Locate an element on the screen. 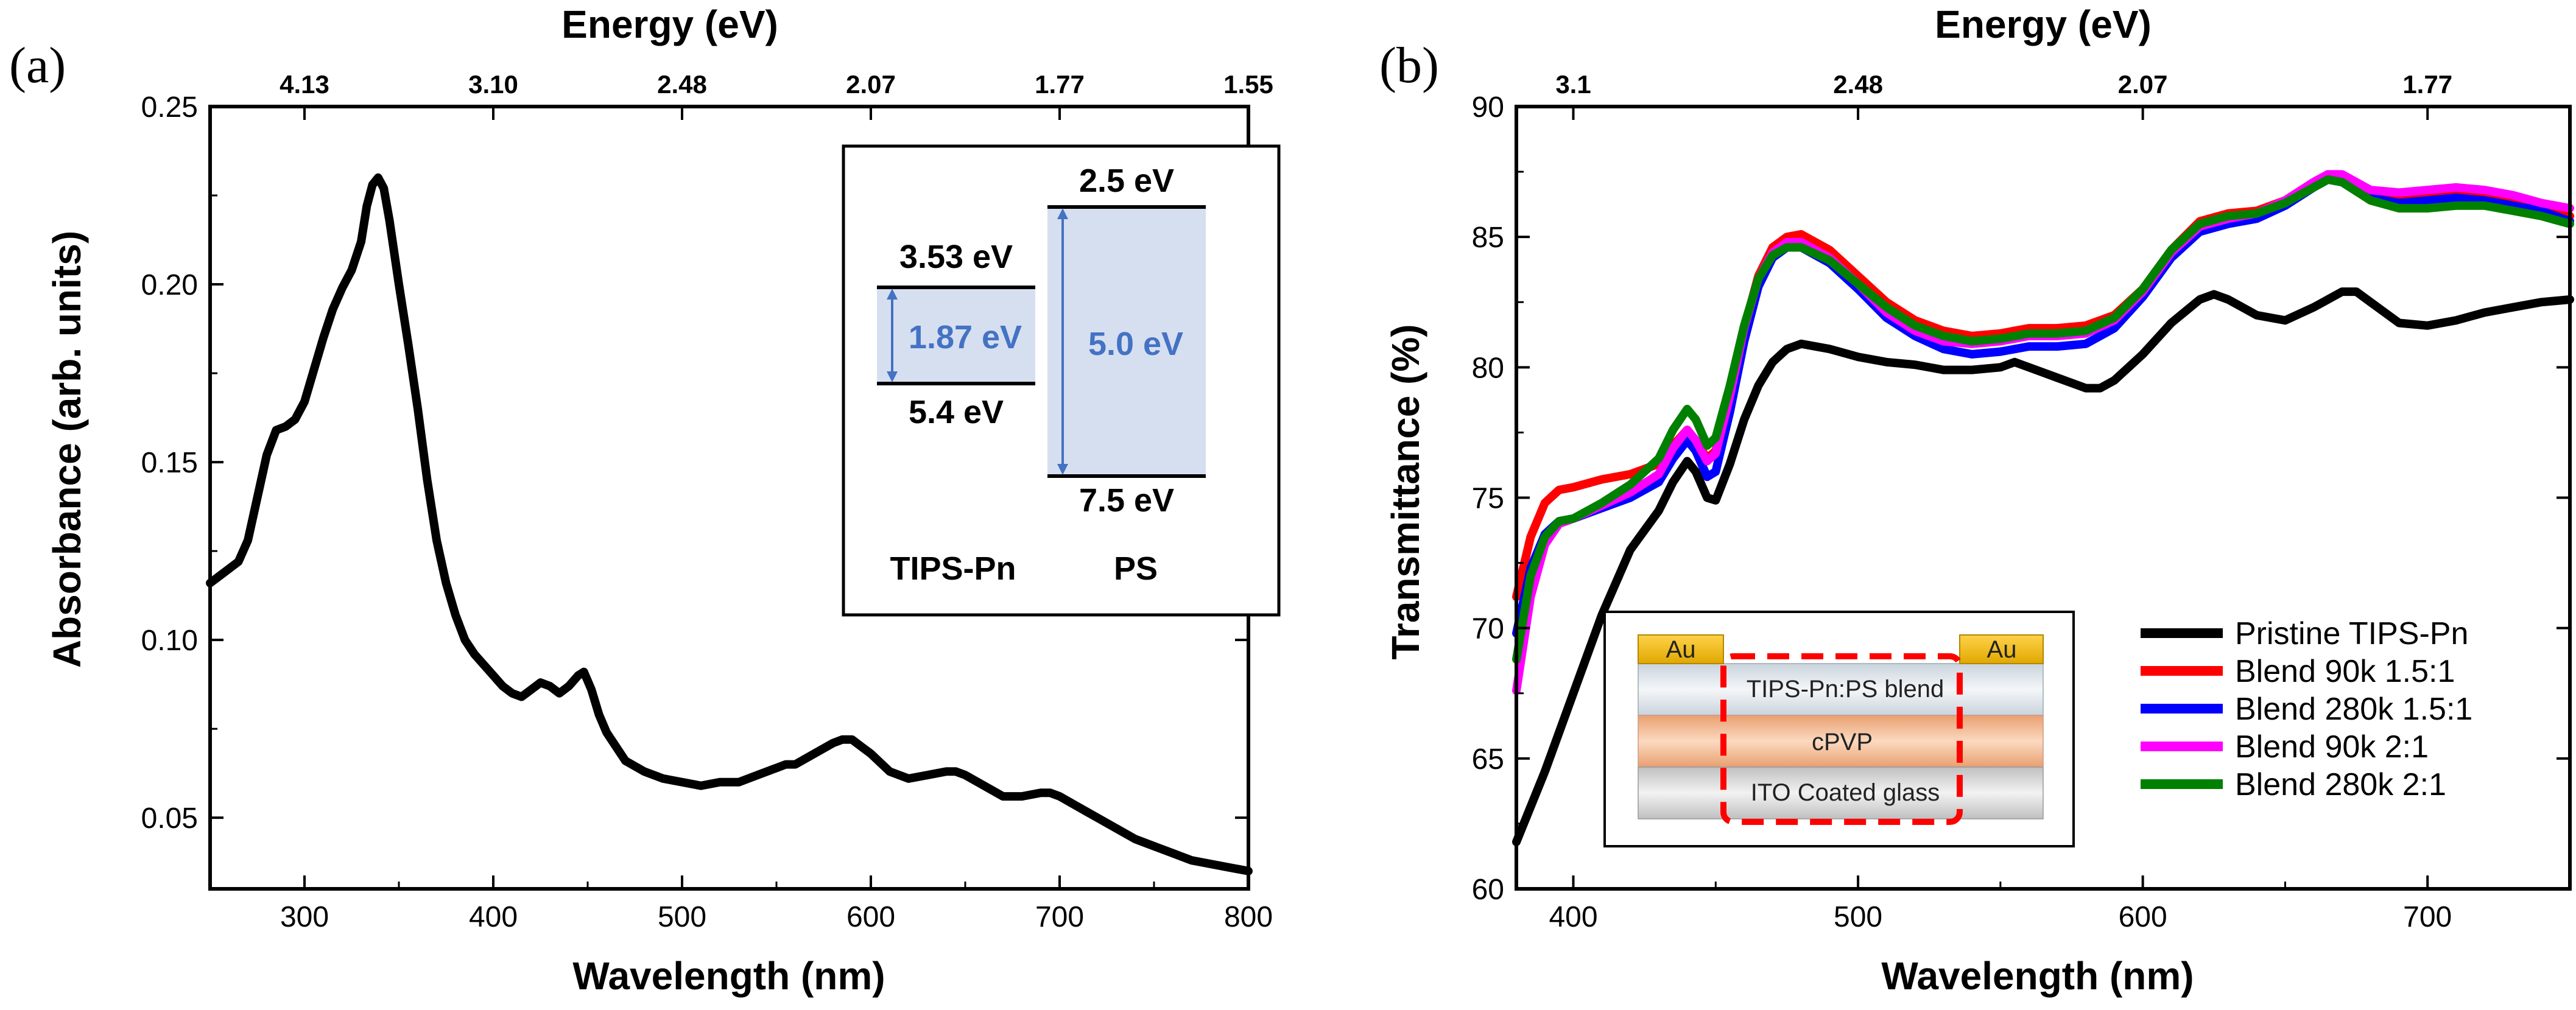  ps-gap-arrow is located at coordinates (1062, 341).